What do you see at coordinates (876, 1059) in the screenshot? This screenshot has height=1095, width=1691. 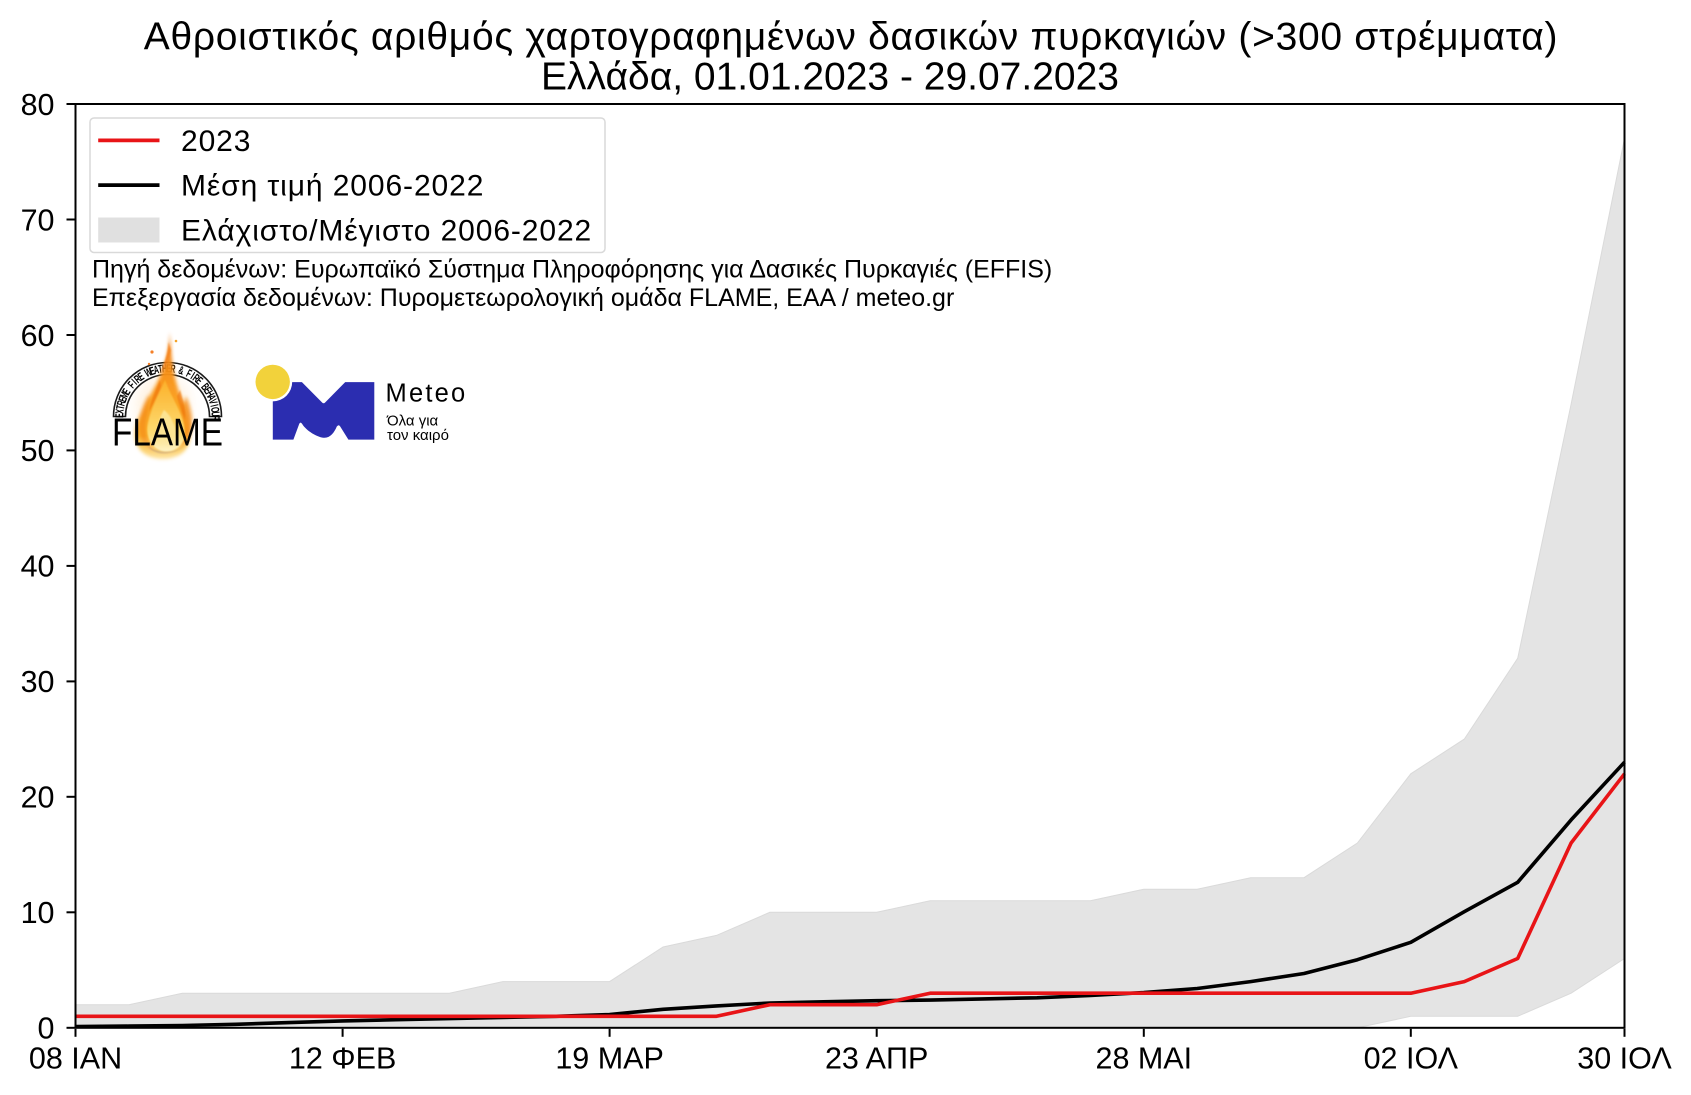 I see `svg-text: 23 ΑΠΡ` at bounding box center [876, 1059].